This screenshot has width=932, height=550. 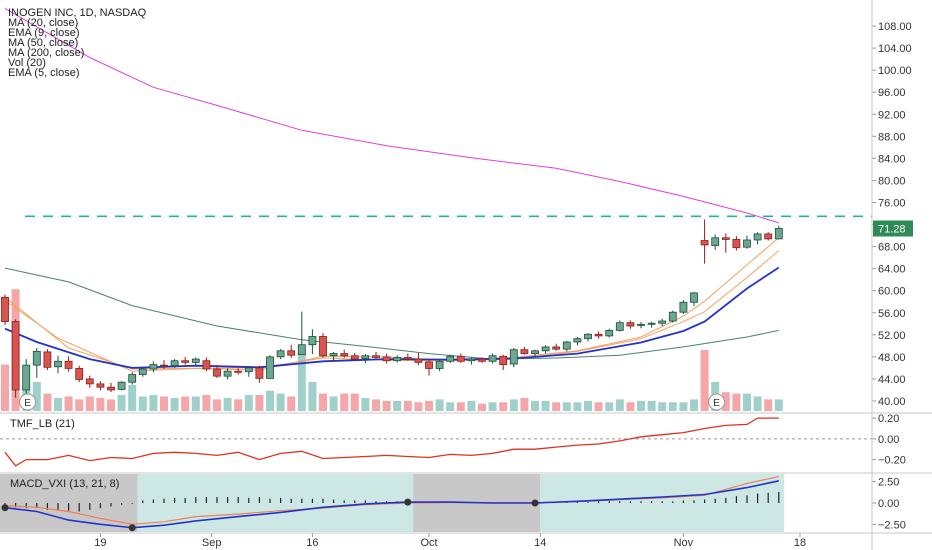 What do you see at coordinates (132, 528) in the screenshot?
I see `macd-crossover-dot` at bounding box center [132, 528].